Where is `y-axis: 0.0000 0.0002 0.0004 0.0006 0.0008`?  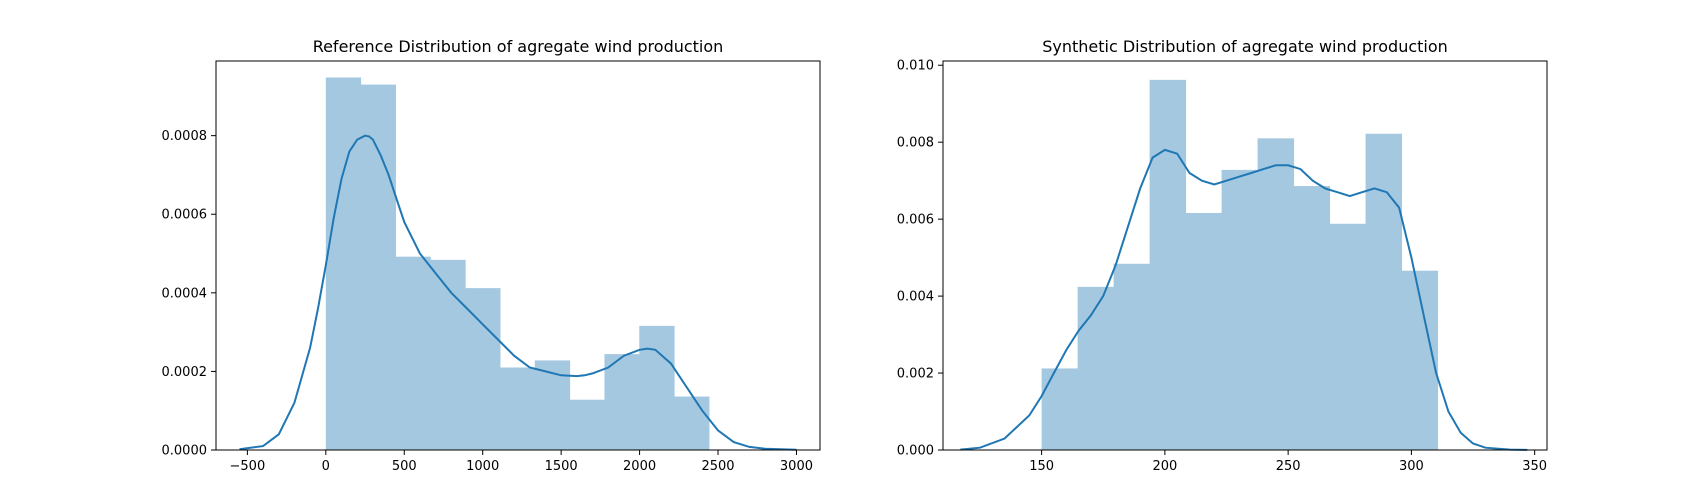
y-axis: 0.0000 0.0002 0.0004 0.0006 0.0008 is located at coordinates (189, 294).